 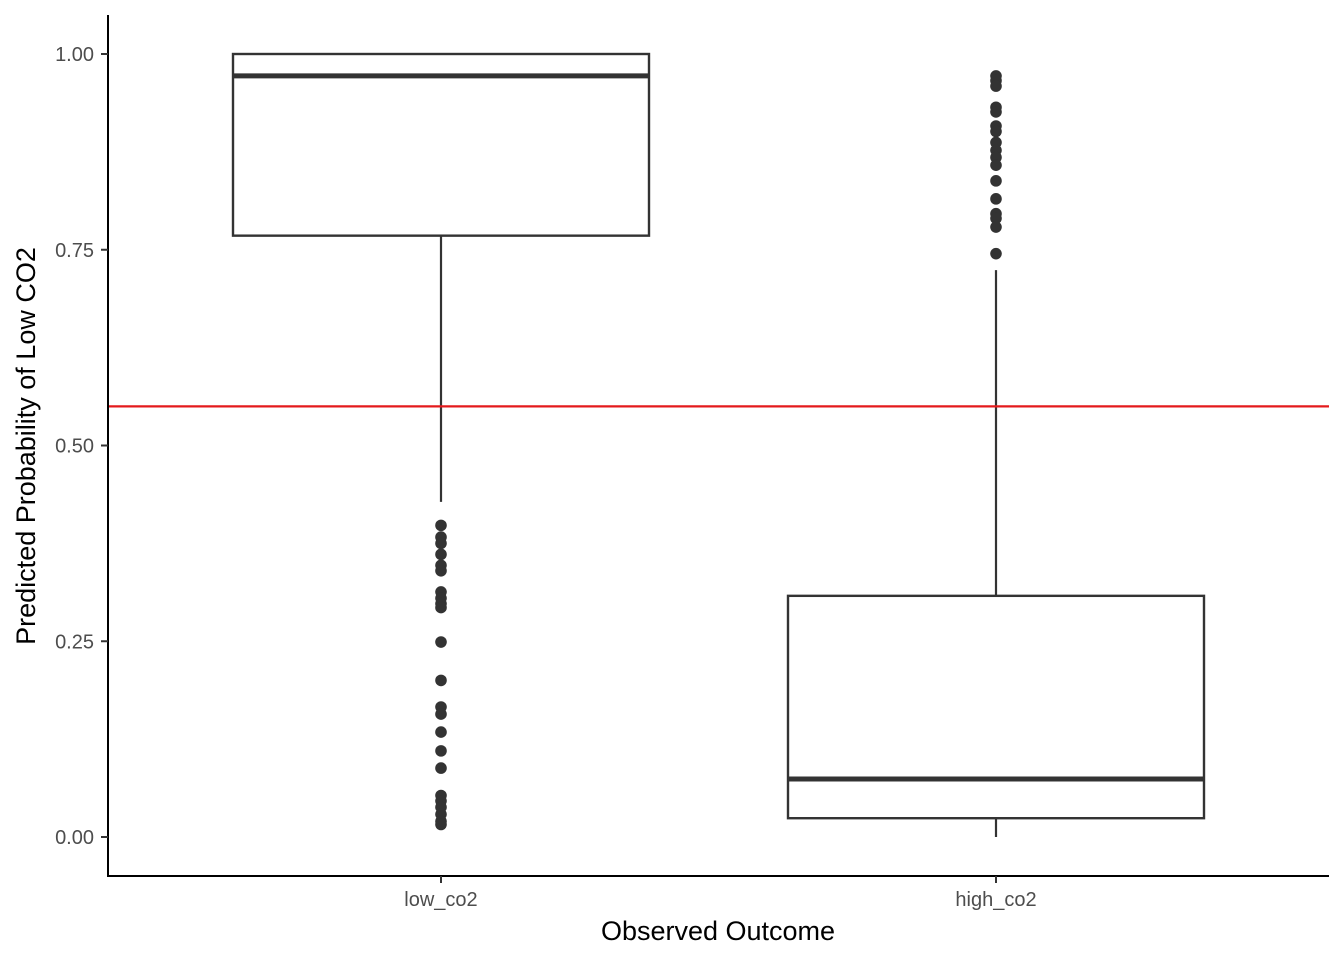 I want to click on y-tick-label: 0.50, so click(x=74, y=447).